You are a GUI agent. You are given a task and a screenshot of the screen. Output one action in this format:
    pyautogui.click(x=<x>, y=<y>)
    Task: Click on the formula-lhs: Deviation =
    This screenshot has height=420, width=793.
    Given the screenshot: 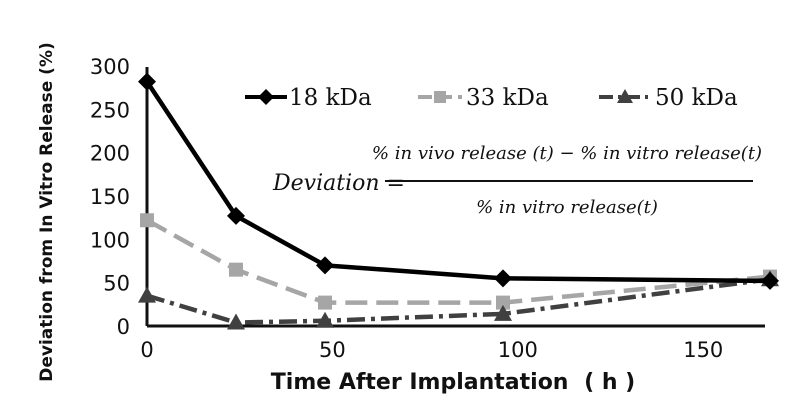 What is the action you would take?
    pyautogui.click(x=338, y=183)
    